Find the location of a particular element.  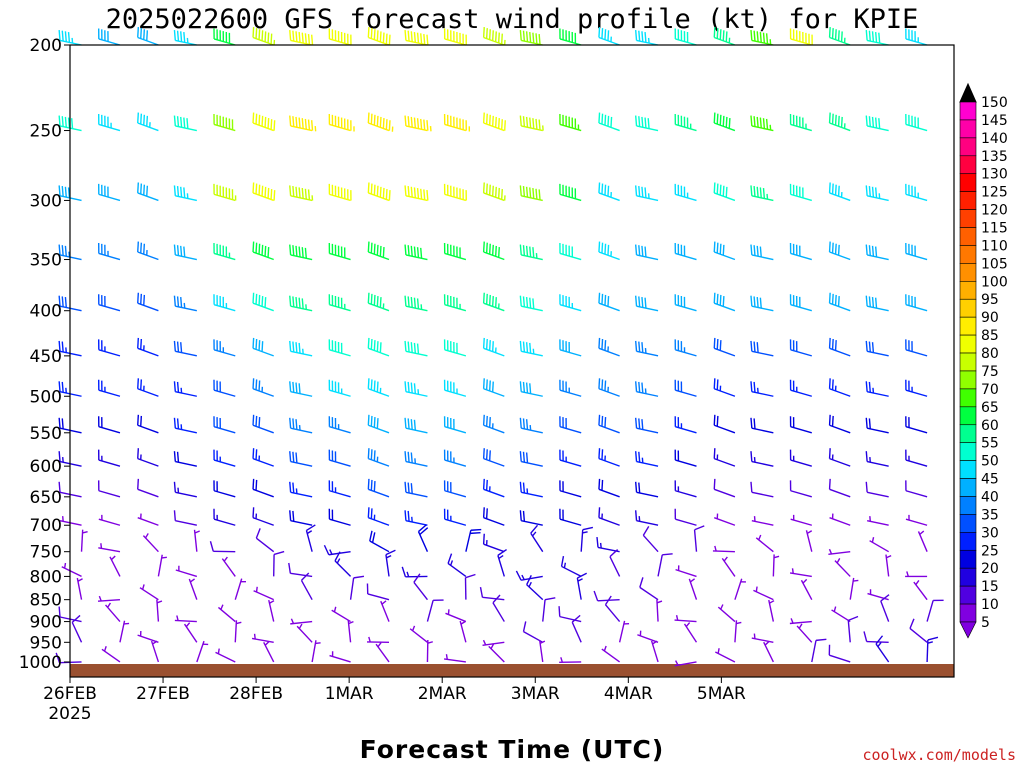

y-tick-label: 450 is located at coordinates (46, 357).